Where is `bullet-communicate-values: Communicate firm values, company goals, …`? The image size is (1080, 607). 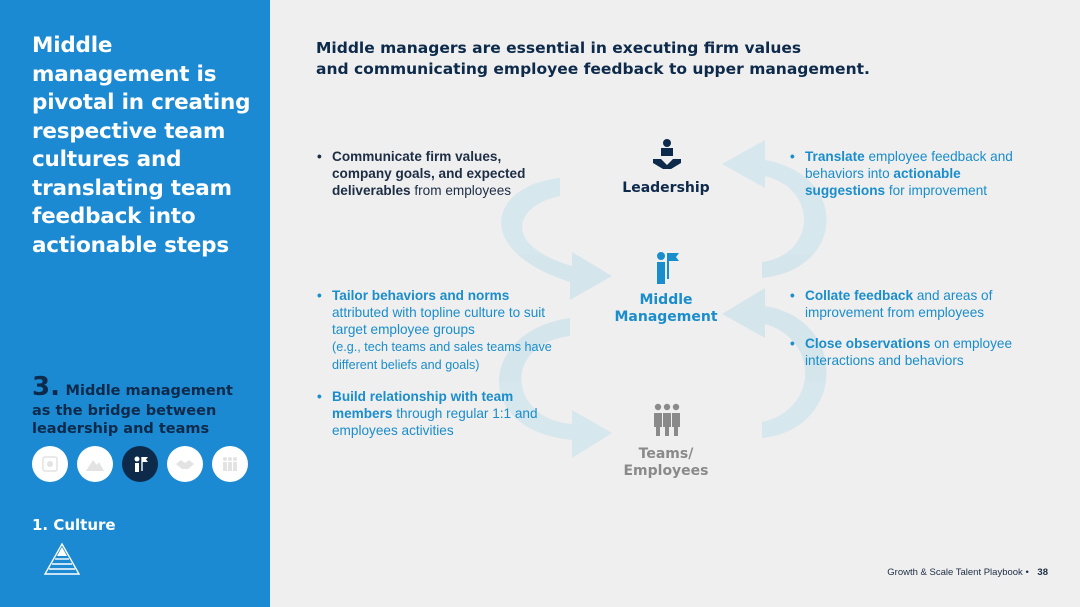
bullet-communicate-values: Communicate firm values, company goals, … is located at coordinates (431, 173).